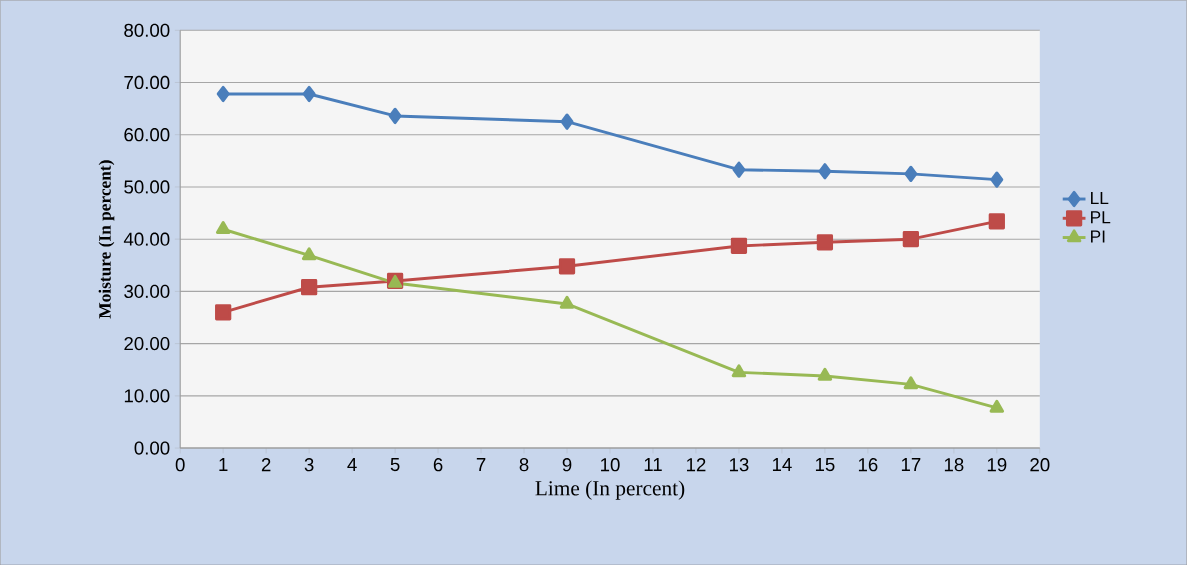 Image resolution: width=1187 pixels, height=565 pixels. What do you see at coordinates (911, 464) in the screenshot?
I see `x-tick-label: 17` at bounding box center [911, 464].